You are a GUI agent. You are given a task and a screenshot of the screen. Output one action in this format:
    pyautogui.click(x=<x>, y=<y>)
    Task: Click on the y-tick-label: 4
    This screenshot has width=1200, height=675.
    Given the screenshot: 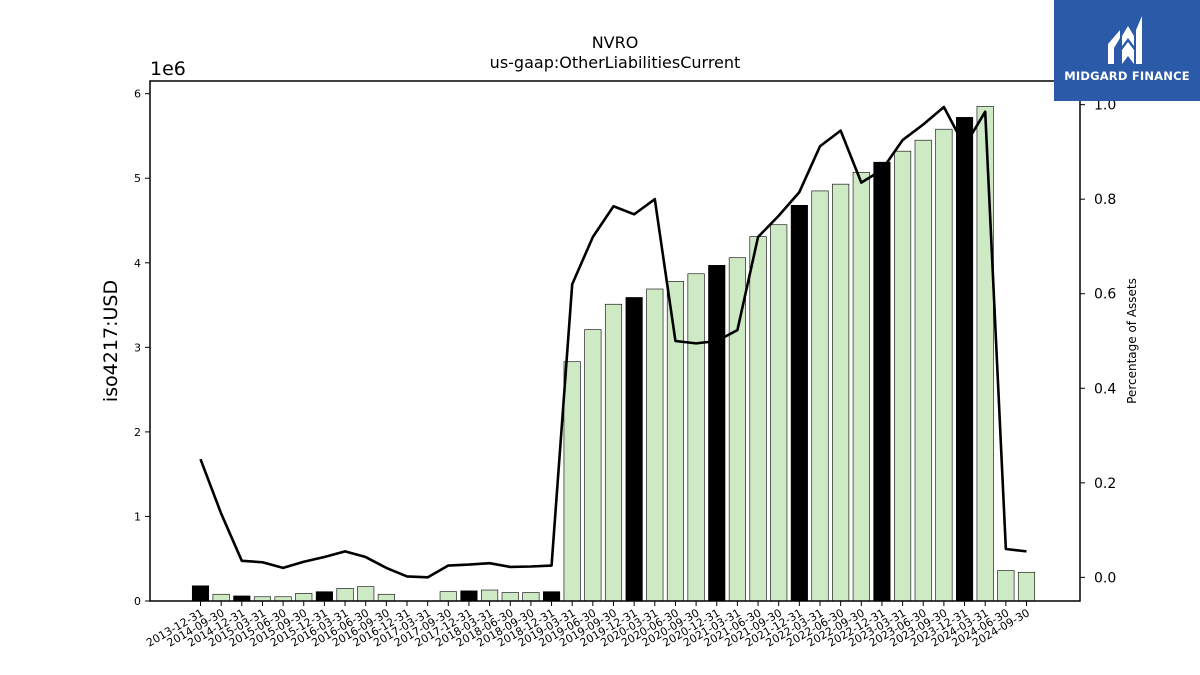 What is the action you would take?
    pyautogui.click(x=137, y=263)
    